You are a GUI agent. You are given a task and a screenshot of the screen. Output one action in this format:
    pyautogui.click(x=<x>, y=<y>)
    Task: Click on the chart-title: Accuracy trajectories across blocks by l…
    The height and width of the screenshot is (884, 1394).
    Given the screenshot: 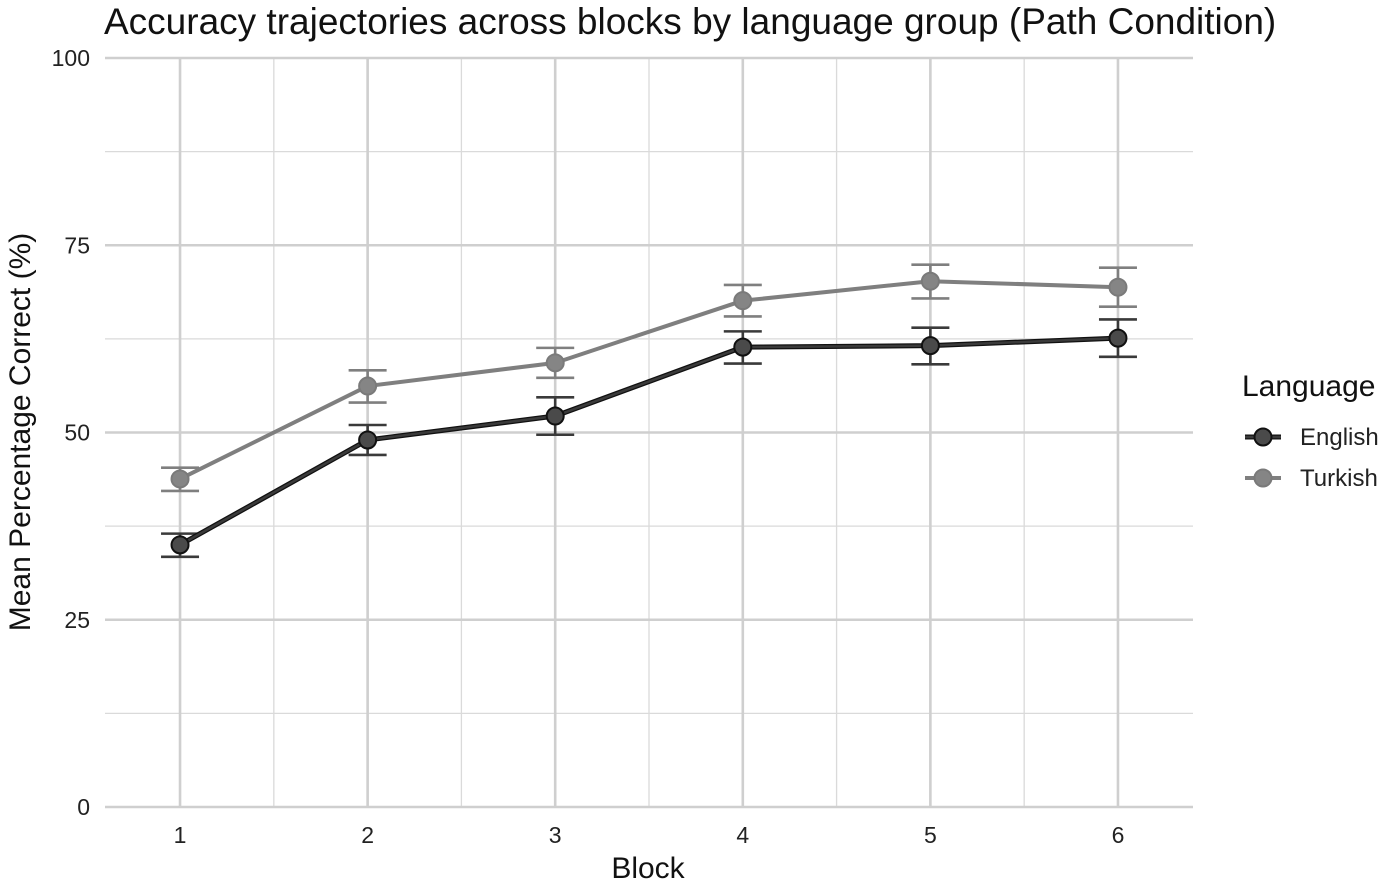 What is the action you would take?
    pyautogui.click(x=690, y=21)
    